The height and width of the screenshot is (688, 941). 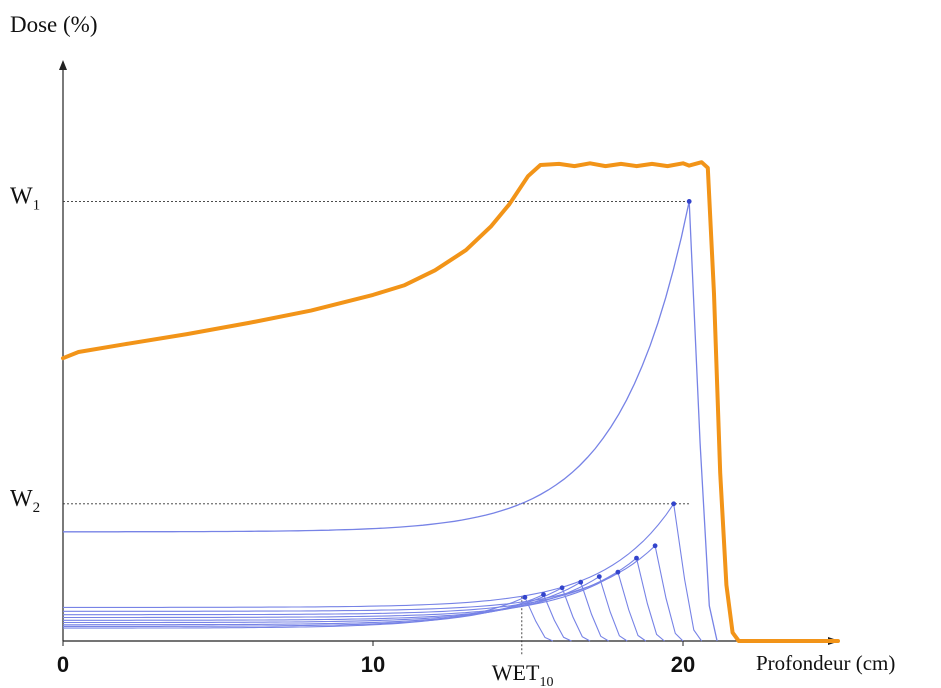 What do you see at coordinates (373, 664) in the screenshot?
I see `x-tick-label: 10` at bounding box center [373, 664].